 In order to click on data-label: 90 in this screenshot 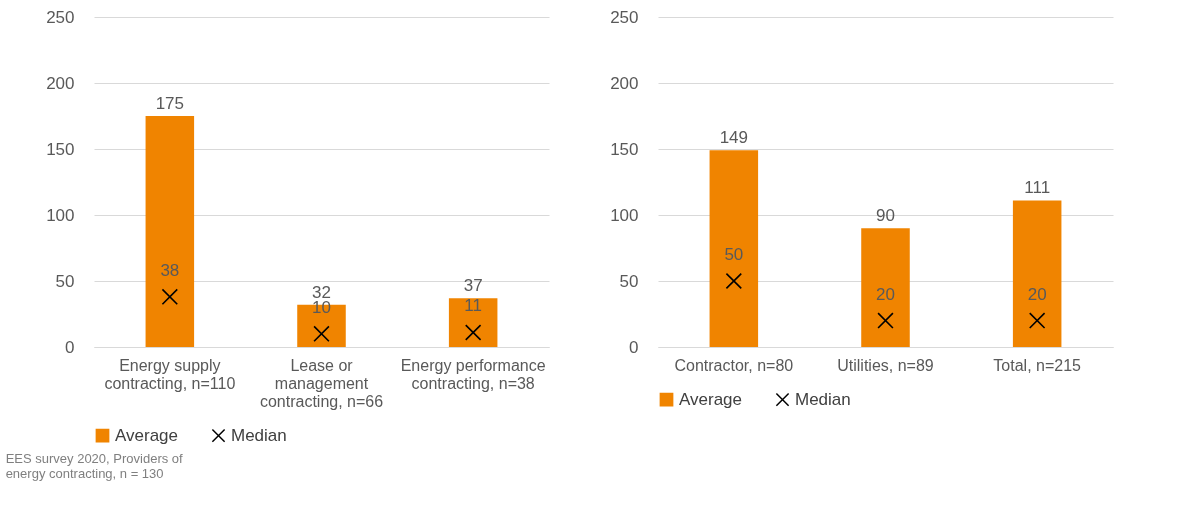, I will do `click(885, 216)`.